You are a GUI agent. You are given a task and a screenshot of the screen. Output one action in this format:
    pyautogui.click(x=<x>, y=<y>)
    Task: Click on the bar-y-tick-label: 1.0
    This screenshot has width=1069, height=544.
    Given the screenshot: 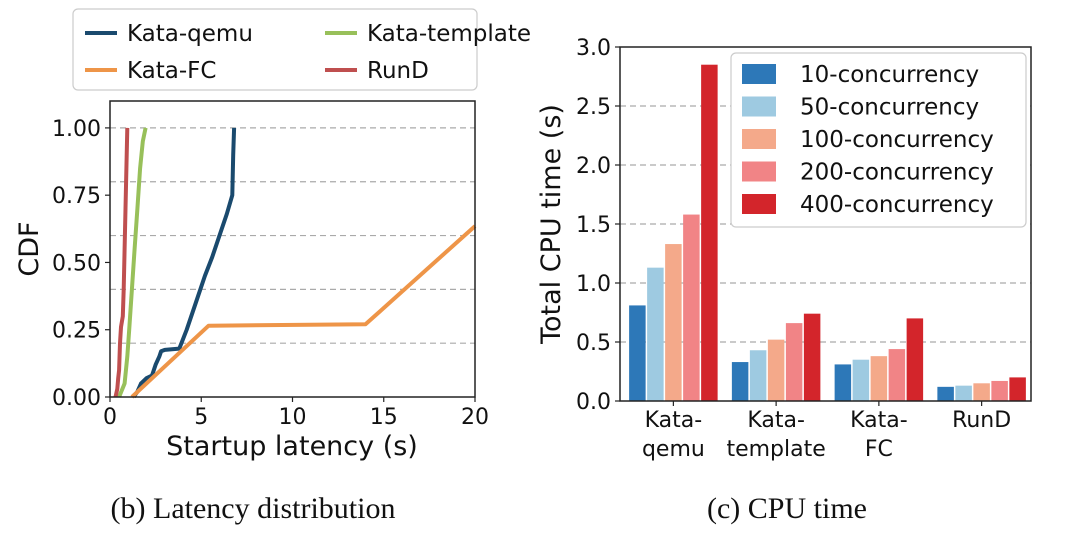 What is the action you would take?
    pyautogui.click(x=593, y=284)
    